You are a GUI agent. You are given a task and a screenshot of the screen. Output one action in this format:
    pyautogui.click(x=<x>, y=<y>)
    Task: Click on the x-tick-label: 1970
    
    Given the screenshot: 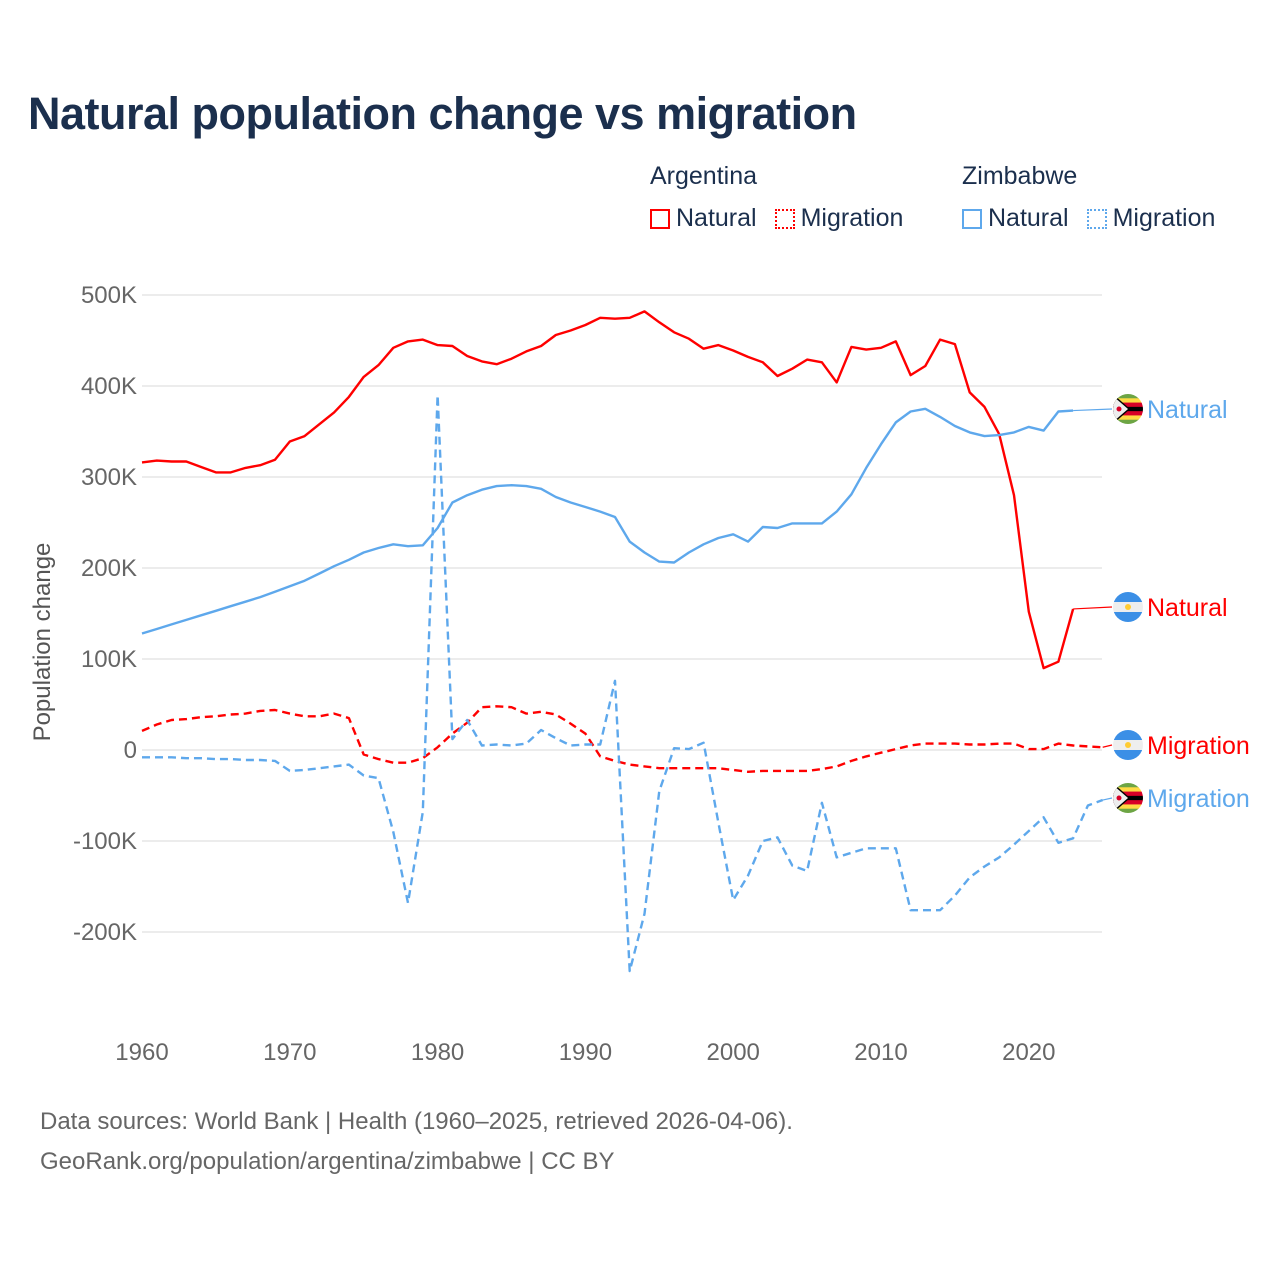 What is the action you would take?
    pyautogui.click(x=289, y=1052)
    